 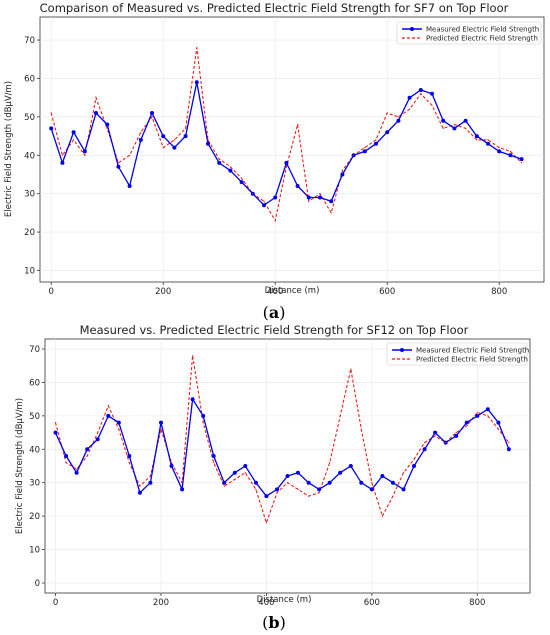 What do you see at coordinates (372, 603) in the screenshot?
I see `b-xtick-label: 600` at bounding box center [372, 603].